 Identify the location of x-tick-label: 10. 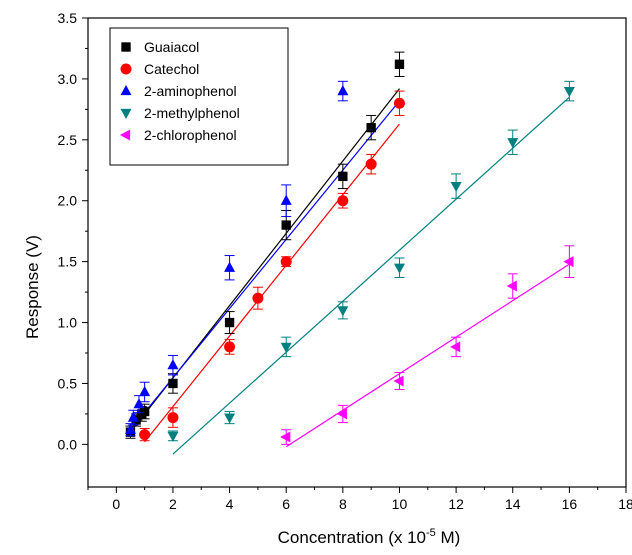
(400, 504).